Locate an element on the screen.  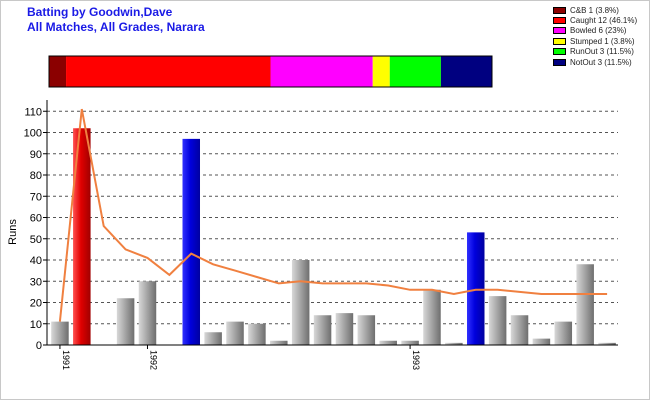
legend-label-caught: Caught 12 (46.1%) is located at coordinates (604, 21).